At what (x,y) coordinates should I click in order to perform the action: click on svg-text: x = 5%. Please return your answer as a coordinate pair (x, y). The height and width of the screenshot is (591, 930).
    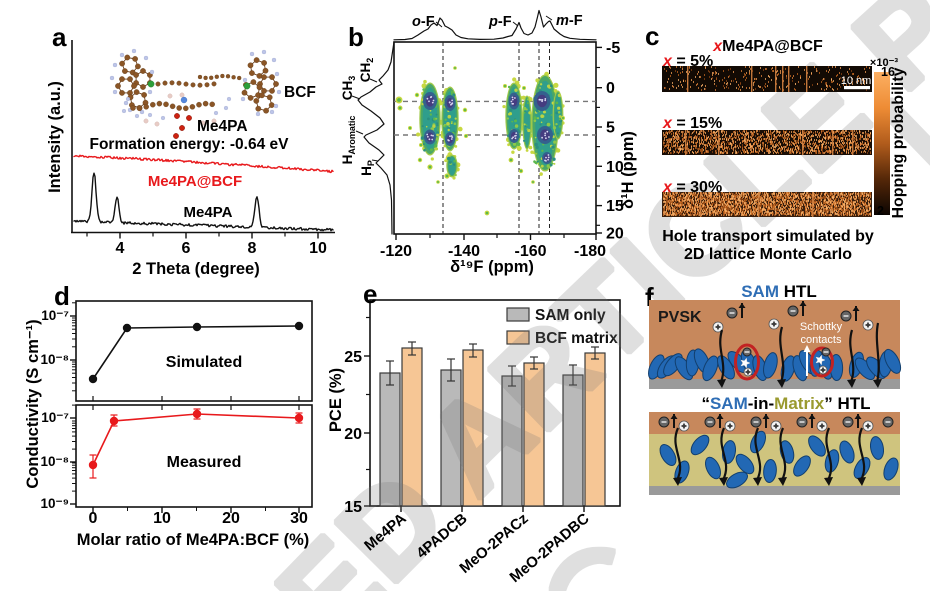
    Looking at the image, I should click on (687, 61).